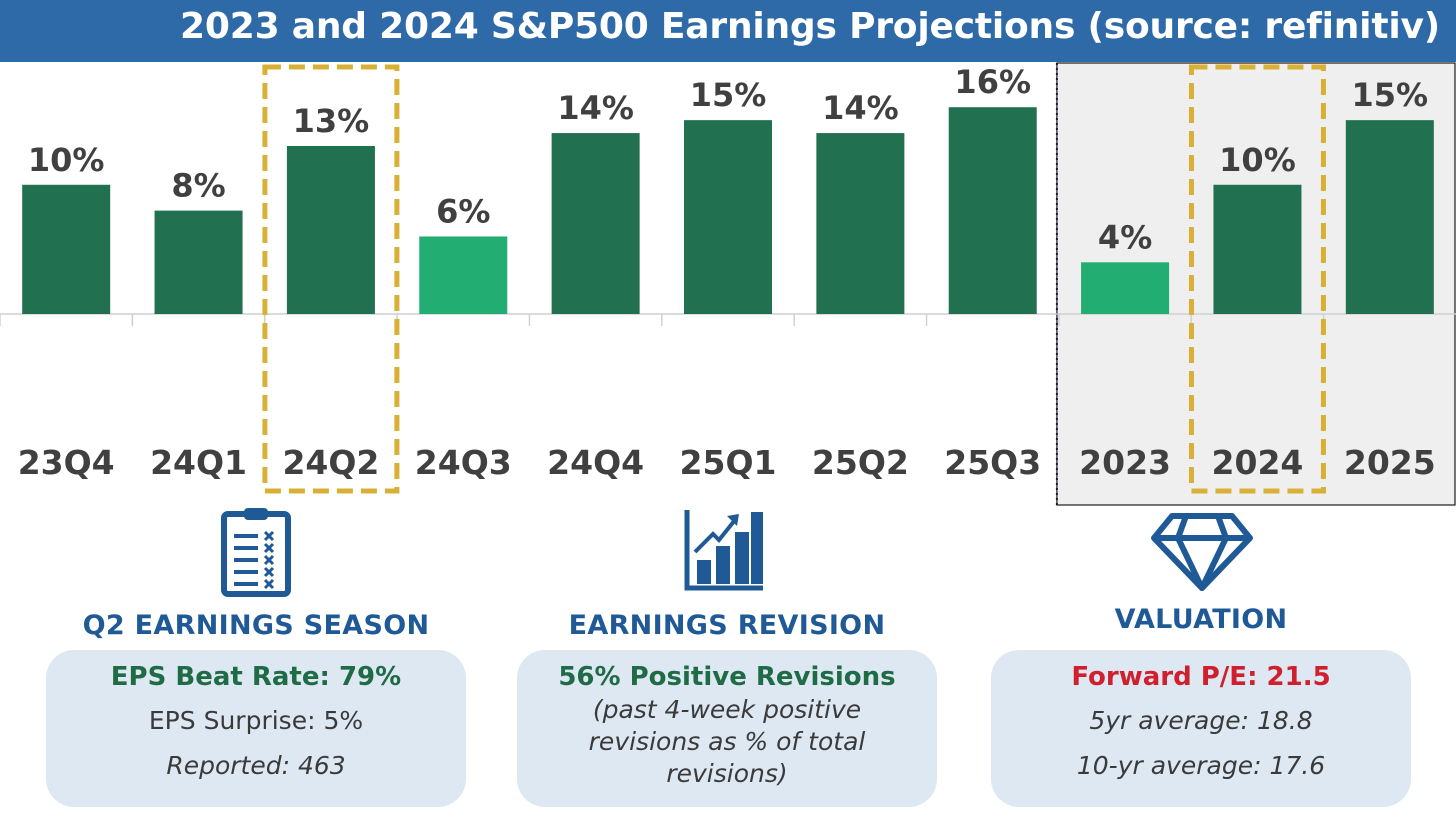 The width and height of the screenshot is (1456, 819). What do you see at coordinates (66, 462) in the screenshot?
I see `category-label-23Q4: 23Q4` at bounding box center [66, 462].